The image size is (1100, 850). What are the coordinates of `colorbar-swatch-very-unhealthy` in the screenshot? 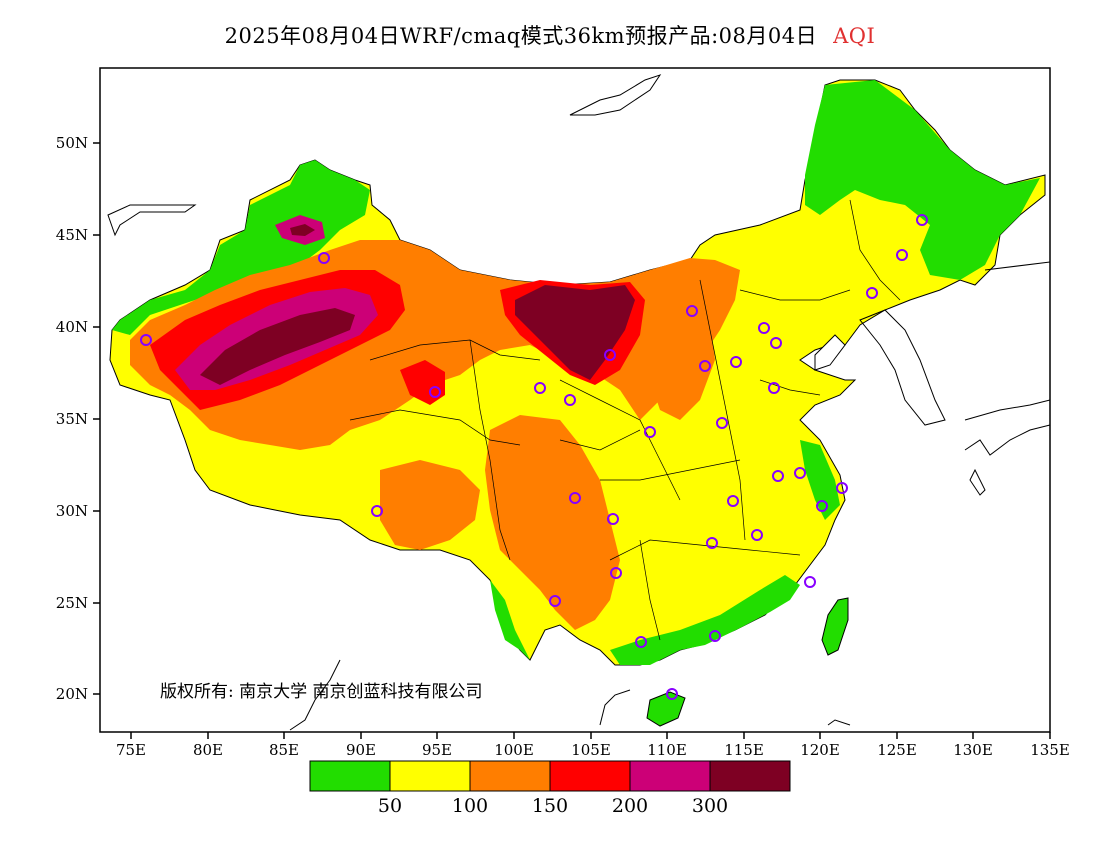 It's located at (670, 776).